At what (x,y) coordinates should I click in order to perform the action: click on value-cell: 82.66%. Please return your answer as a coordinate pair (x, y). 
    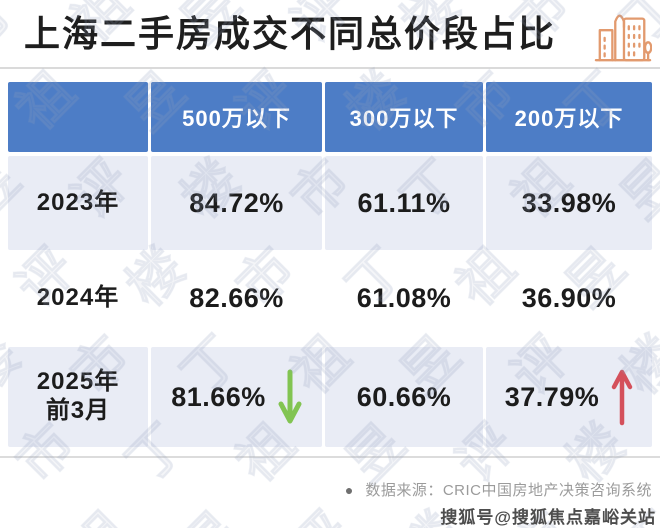
    Looking at the image, I should click on (236, 298).